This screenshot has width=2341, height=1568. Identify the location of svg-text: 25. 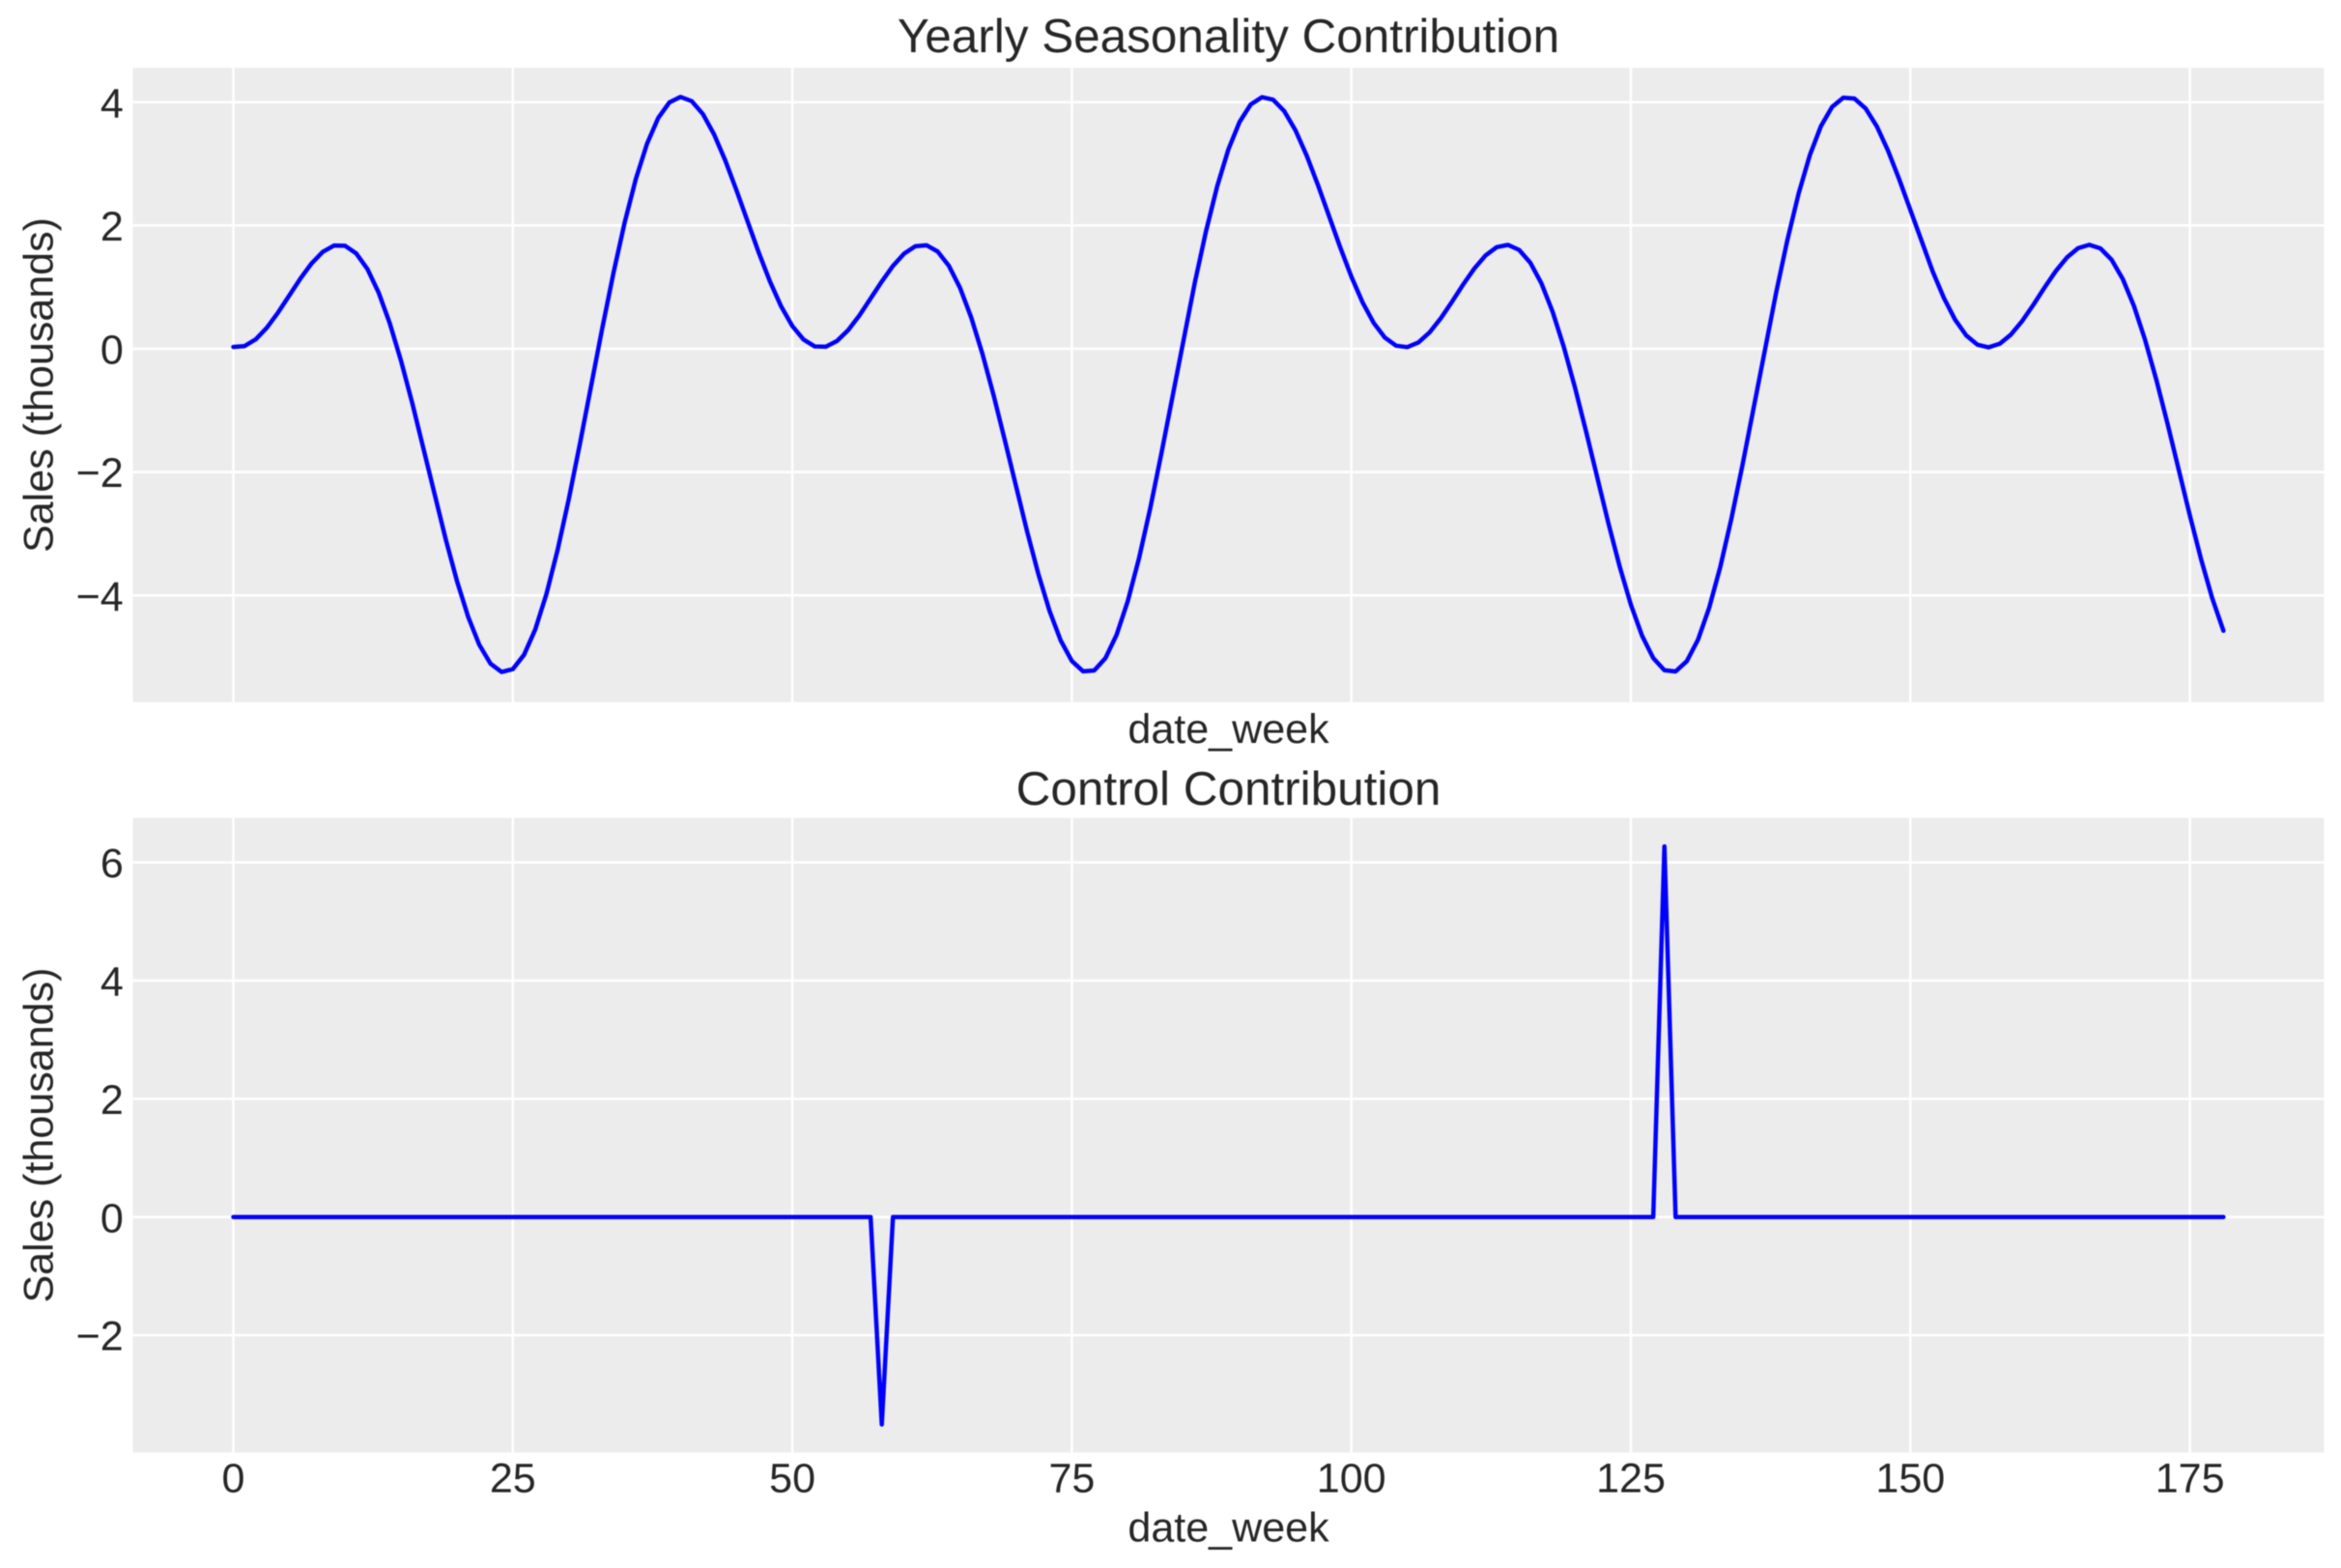
(513, 1478).